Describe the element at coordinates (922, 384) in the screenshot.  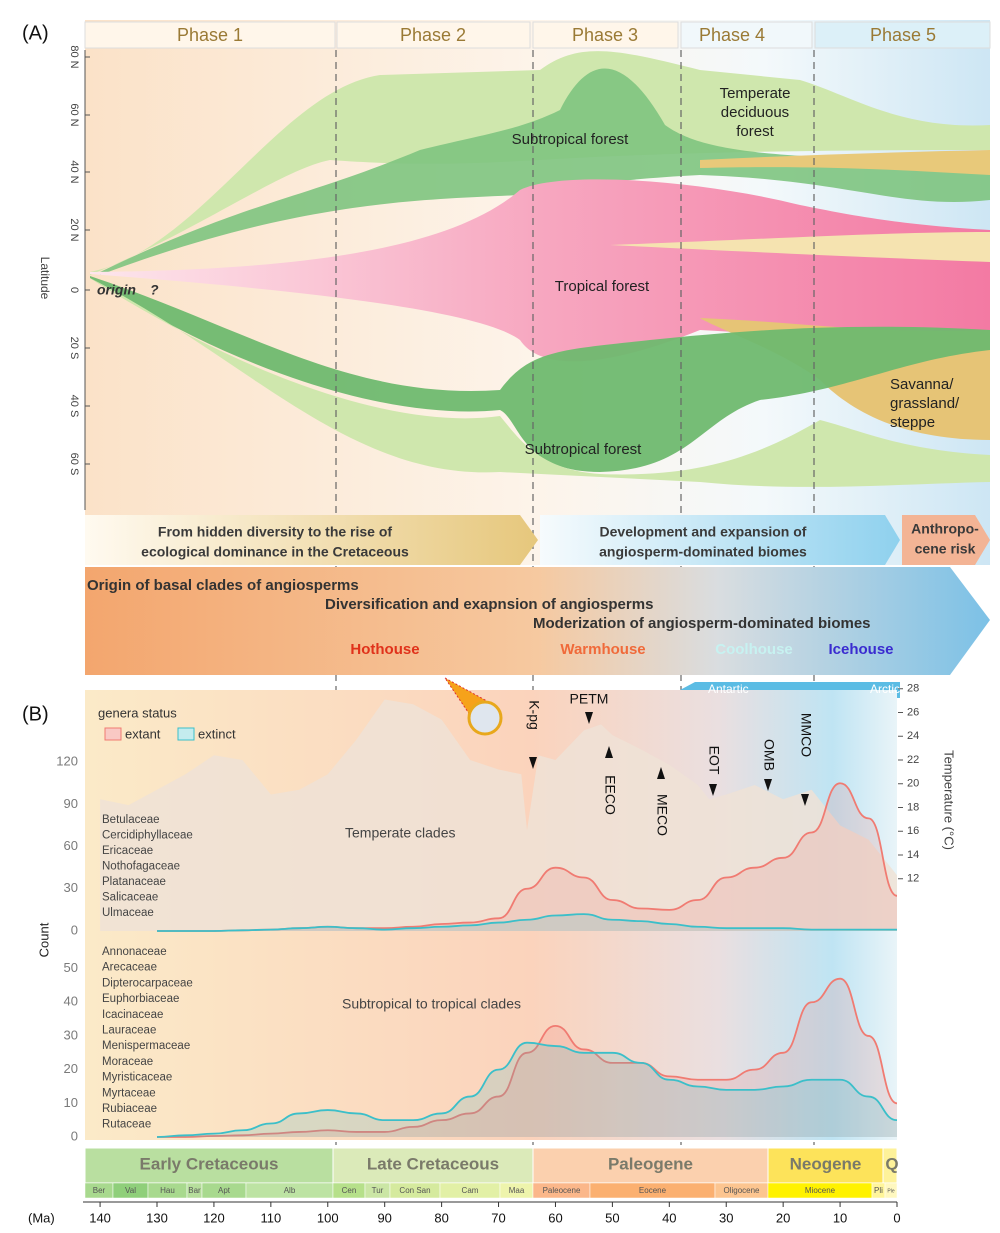
I see `label: Savanna/` at that location.